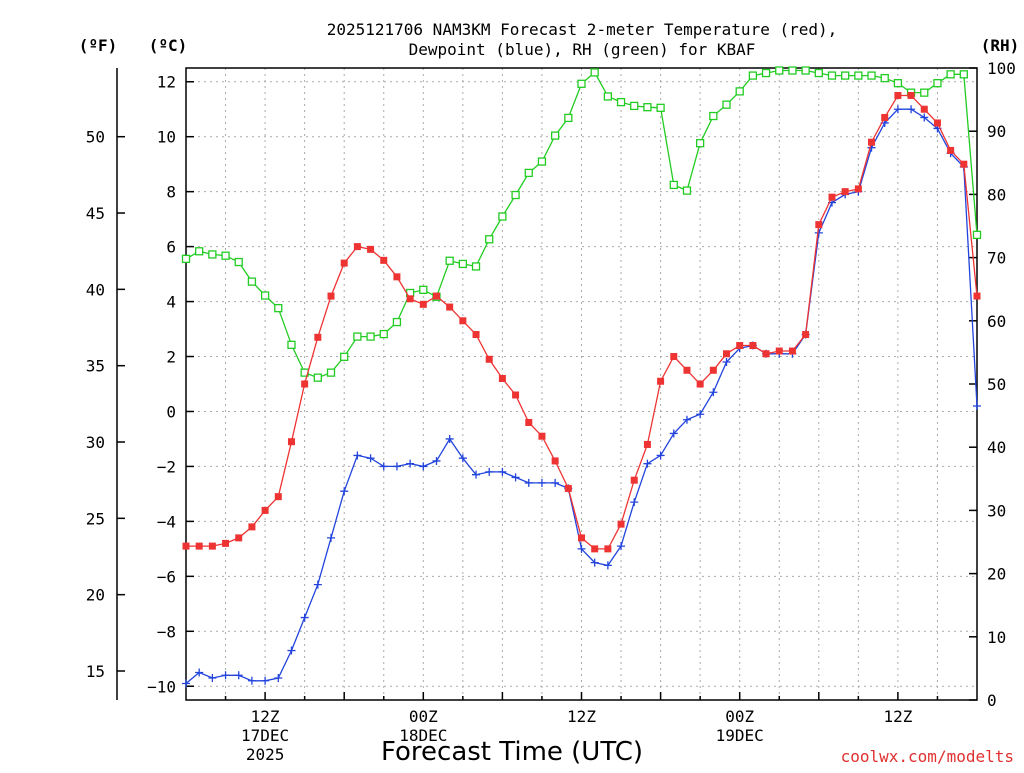 The width and height of the screenshot is (1024, 773). What do you see at coordinates (171, 411) in the screenshot?
I see `celsius-tick-label: 0` at bounding box center [171, 411].